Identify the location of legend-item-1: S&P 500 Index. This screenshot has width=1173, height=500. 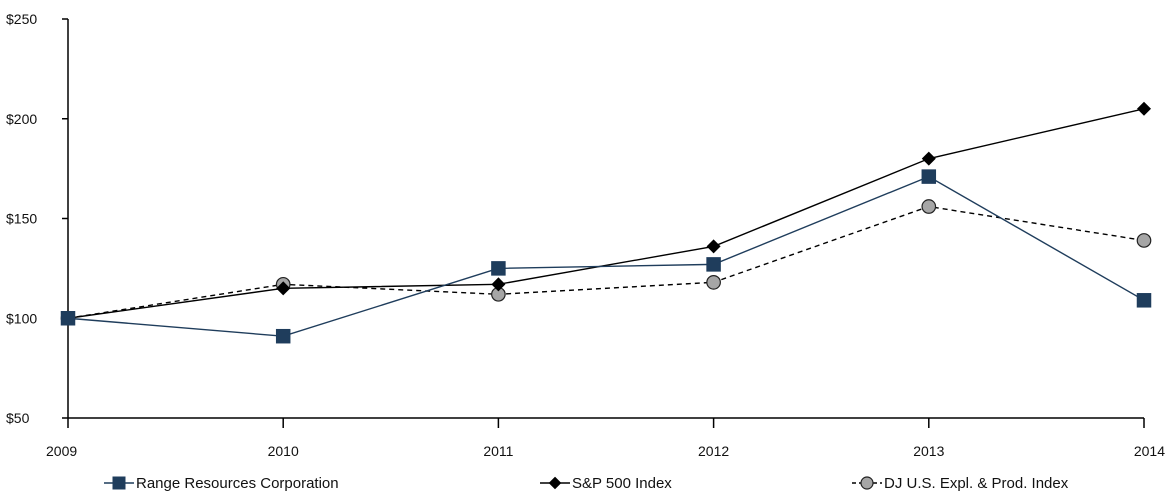
(606, 483).